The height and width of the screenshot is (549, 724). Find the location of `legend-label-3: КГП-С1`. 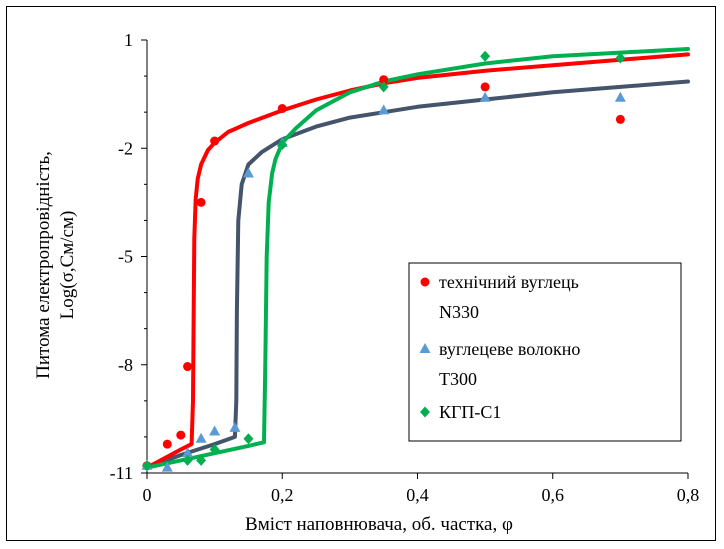

legend-label-3: КГП-С1 is located at coordinates (470, 412).